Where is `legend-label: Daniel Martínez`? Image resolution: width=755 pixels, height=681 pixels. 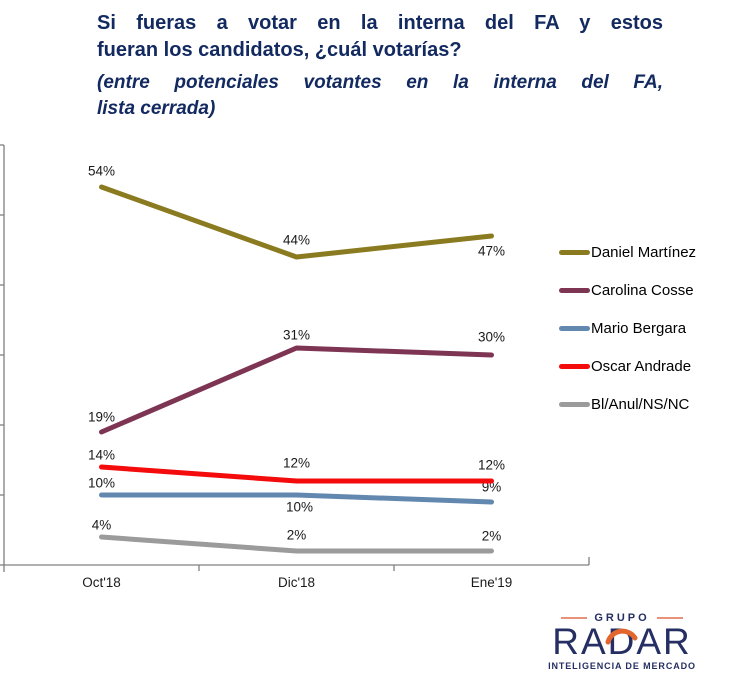 legend-label: Daniel Martínez is located at coordinates (644, 252).